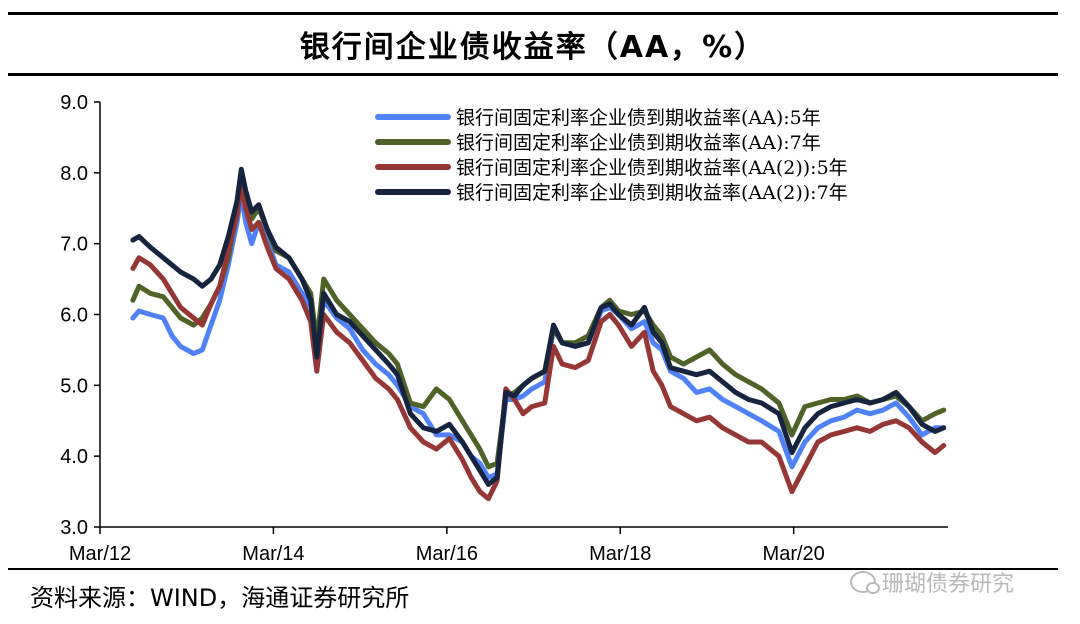 This screenshot has width=1080, height=624. Describe the element at coordinates (652, 193) in the screenshot. I see `legend-label-4: 银行间固定利率企业债到期收益率(AA(2)):7年` at that location.